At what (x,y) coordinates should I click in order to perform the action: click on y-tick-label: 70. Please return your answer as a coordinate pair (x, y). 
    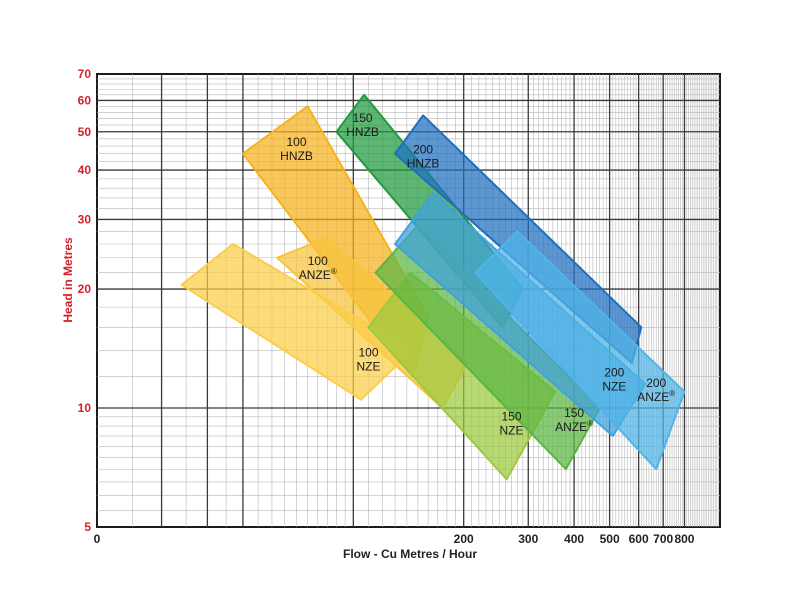
    Looking at the image, I should click on (85, 74).